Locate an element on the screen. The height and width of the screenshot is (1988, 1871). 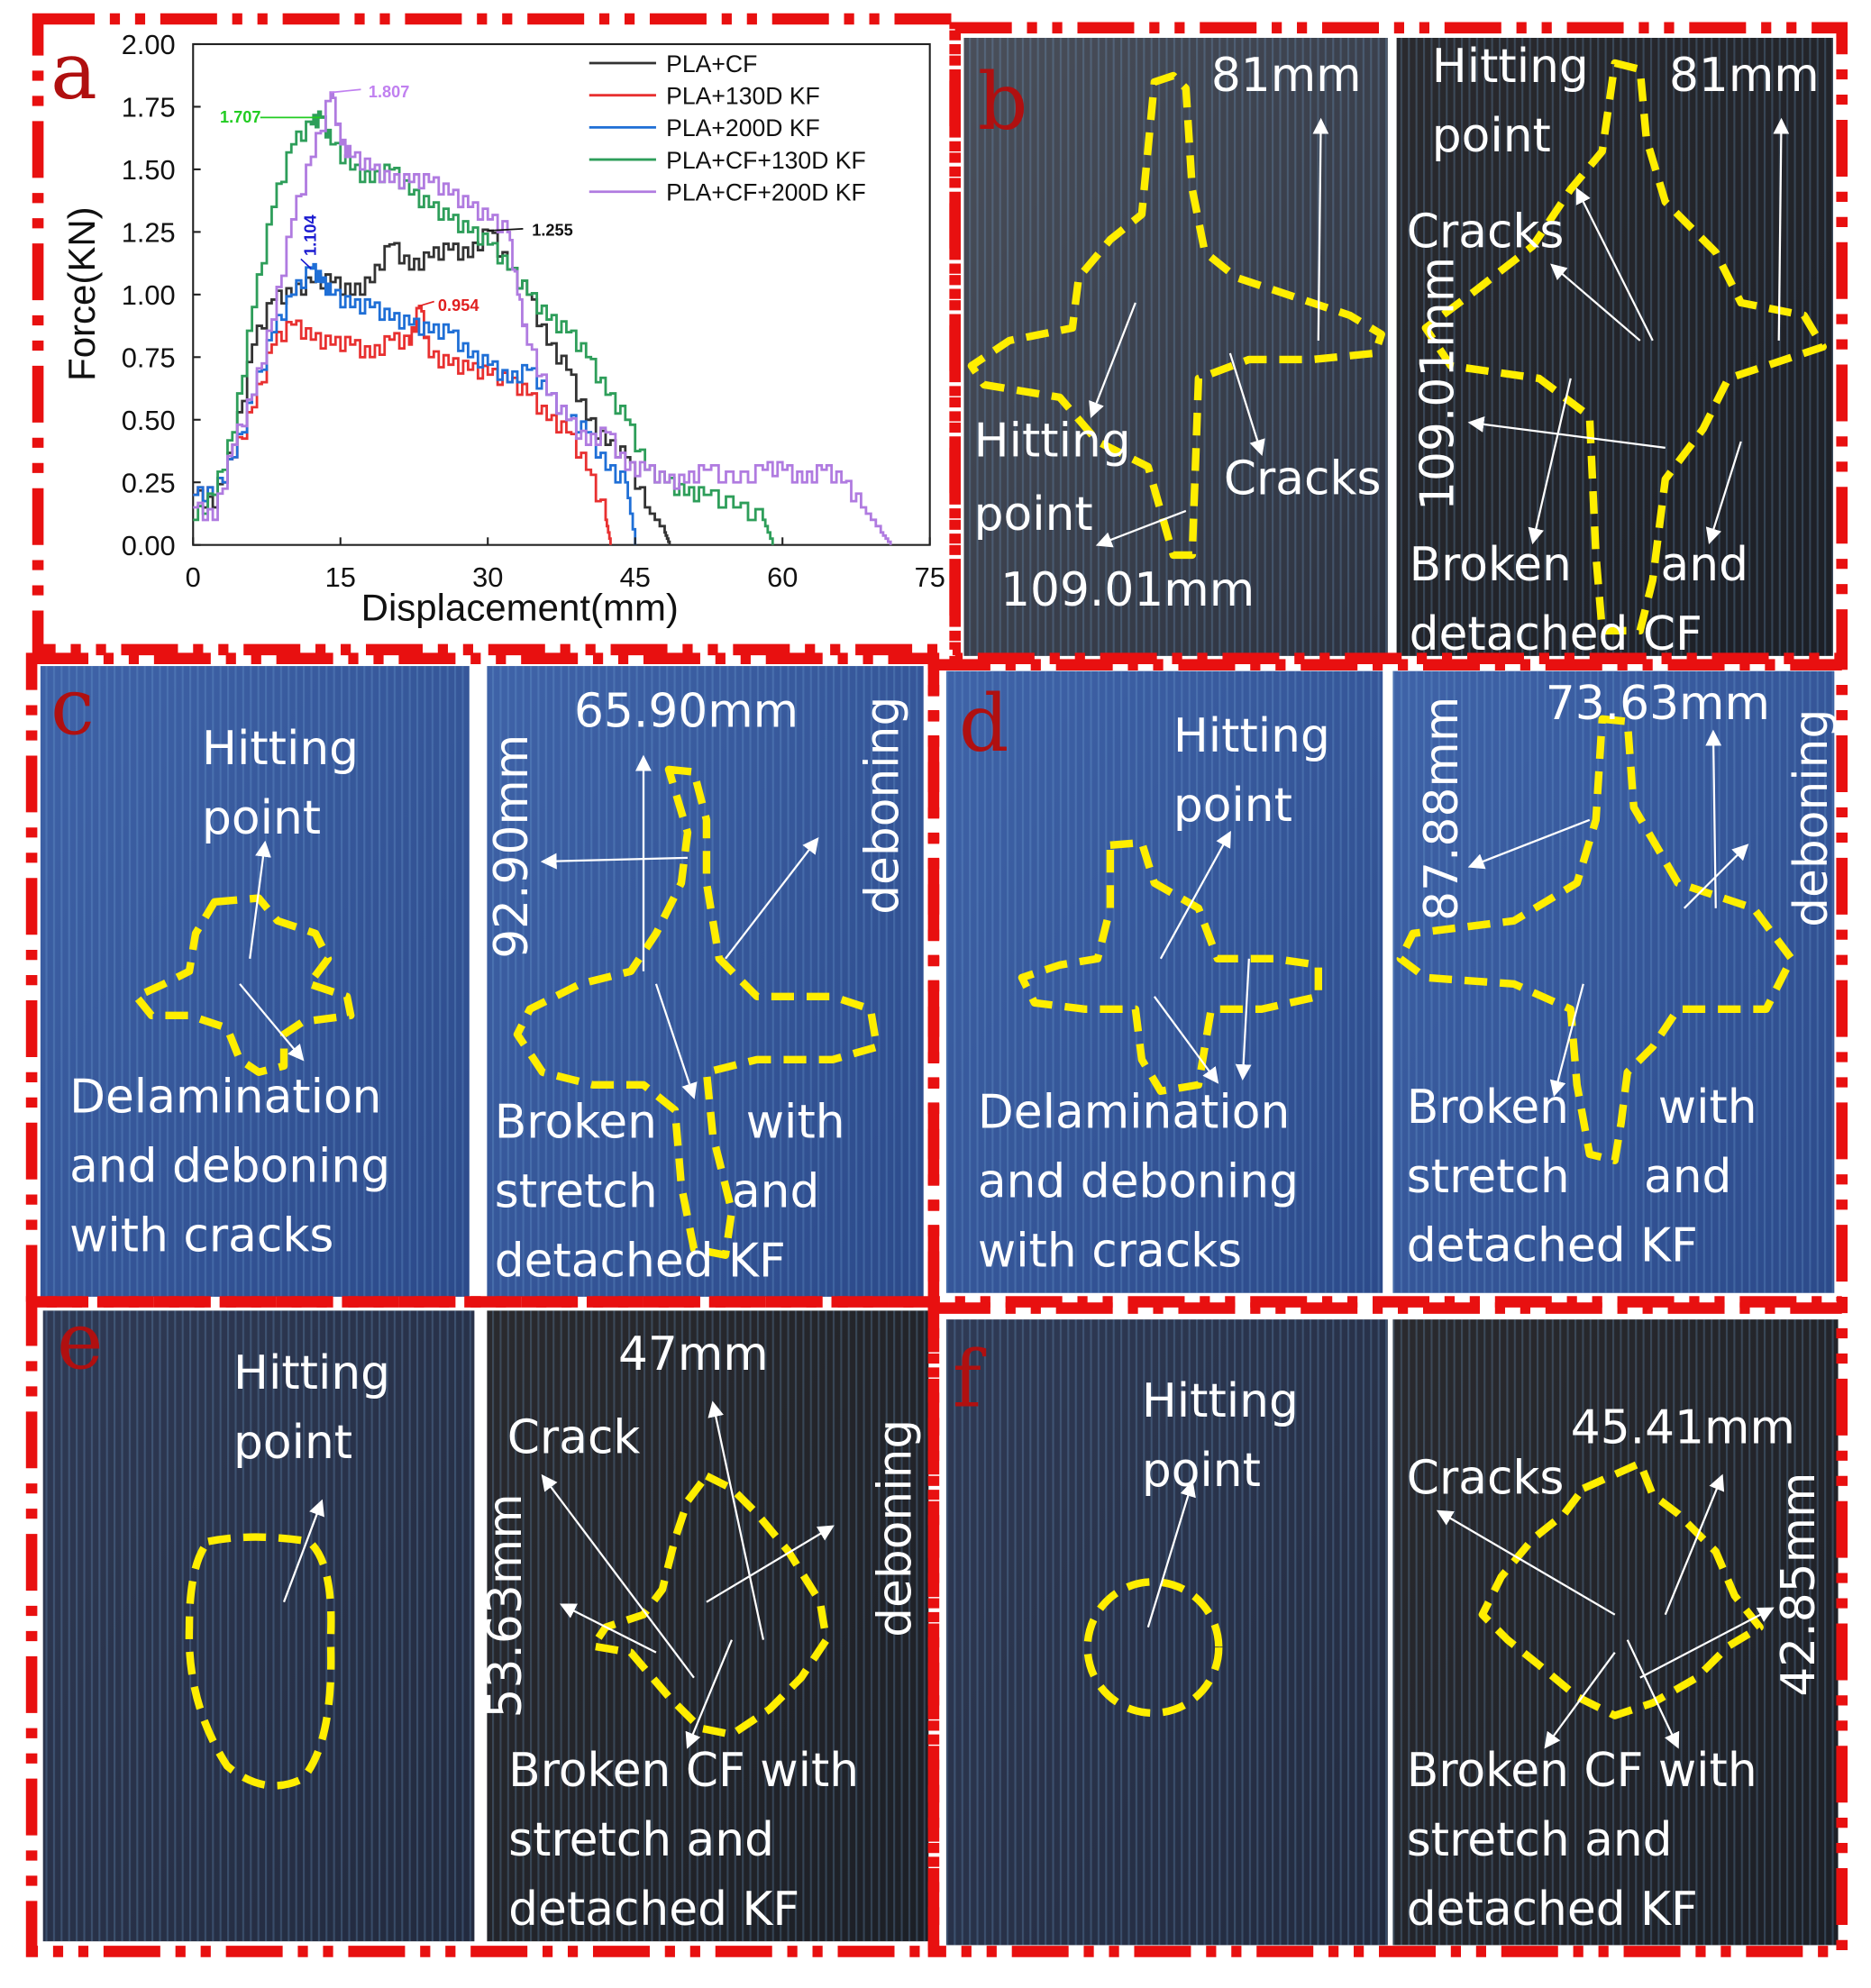
label-f1-point: point is located at coordinates (1202, 1471).